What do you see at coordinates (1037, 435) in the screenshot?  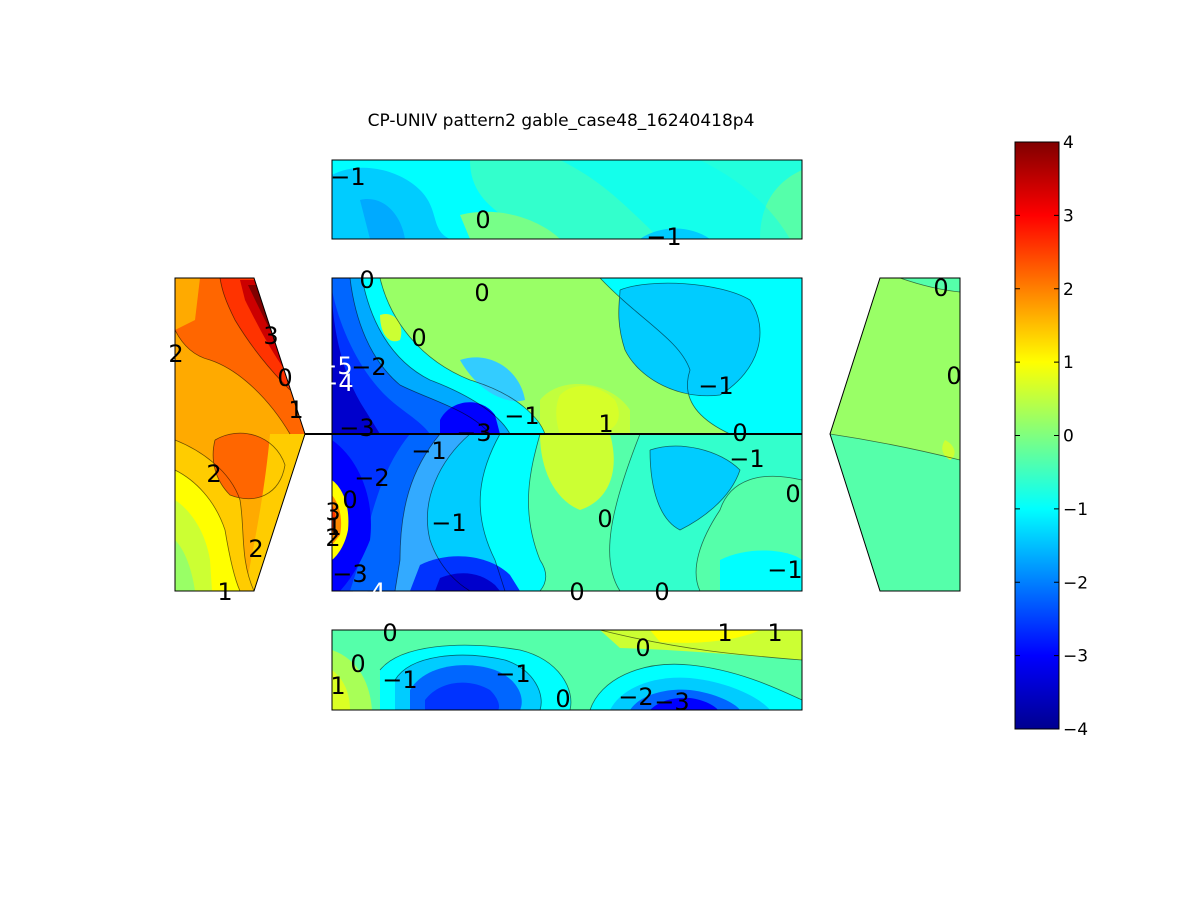 I see `colorbar-gradient` at bounding box center [1037, 435].